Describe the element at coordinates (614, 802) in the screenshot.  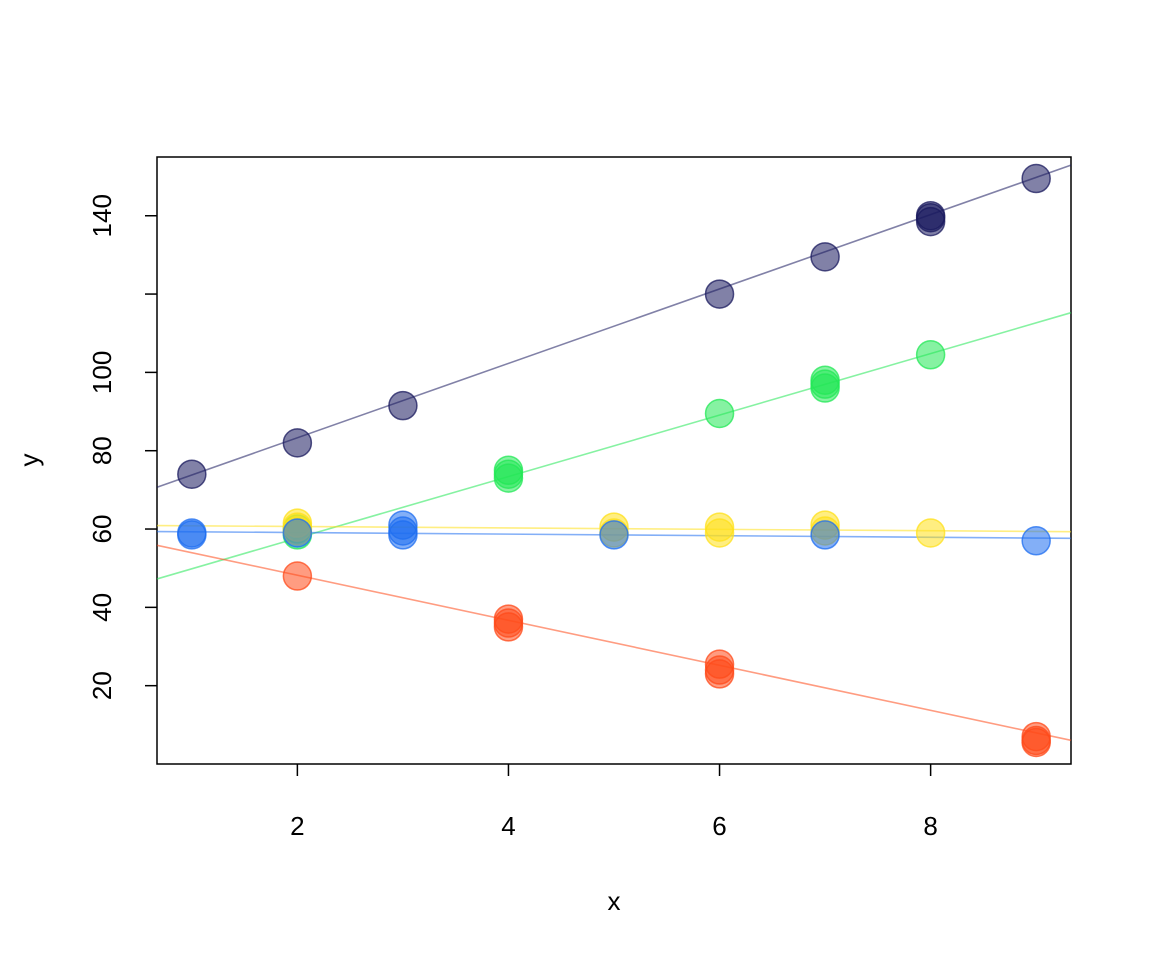
I see `x-axis: 2 4 6 8` at that location.